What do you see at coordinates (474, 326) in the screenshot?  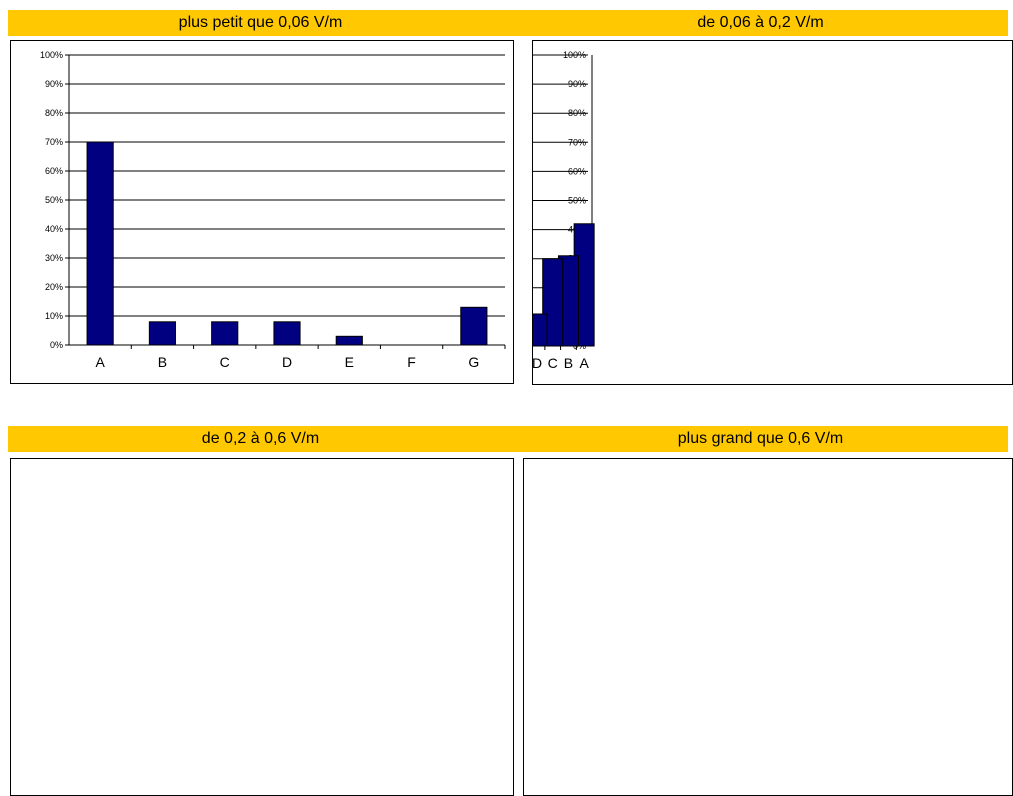 I see `bar-G` at bounding box center [474, 326].